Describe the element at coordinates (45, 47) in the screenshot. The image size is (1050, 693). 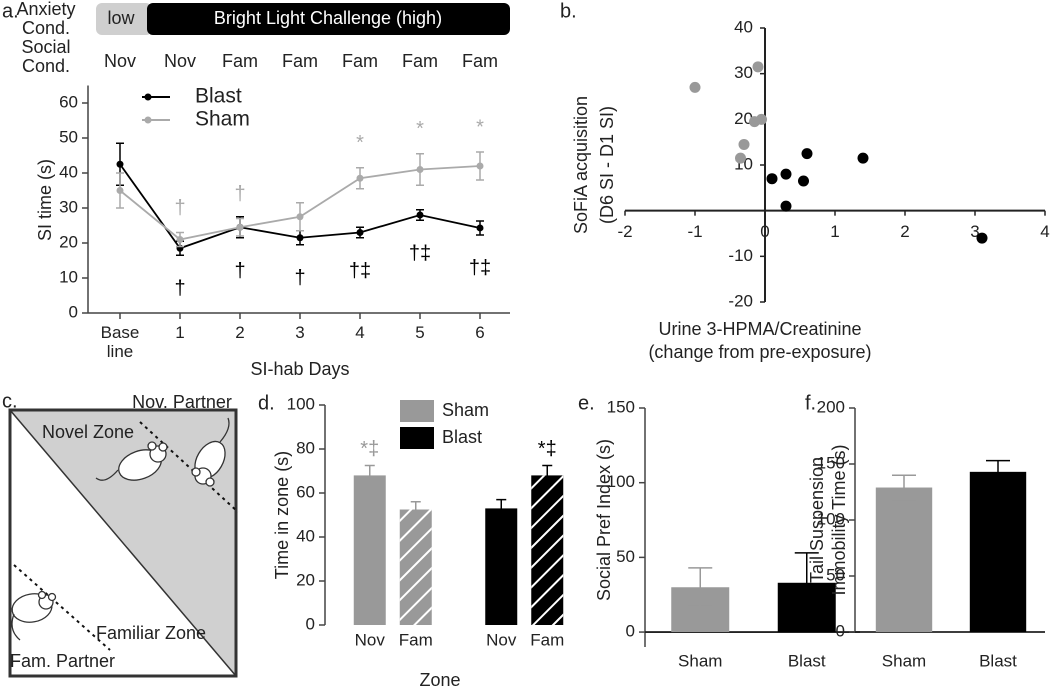
I see `social-label: Social` at that location.